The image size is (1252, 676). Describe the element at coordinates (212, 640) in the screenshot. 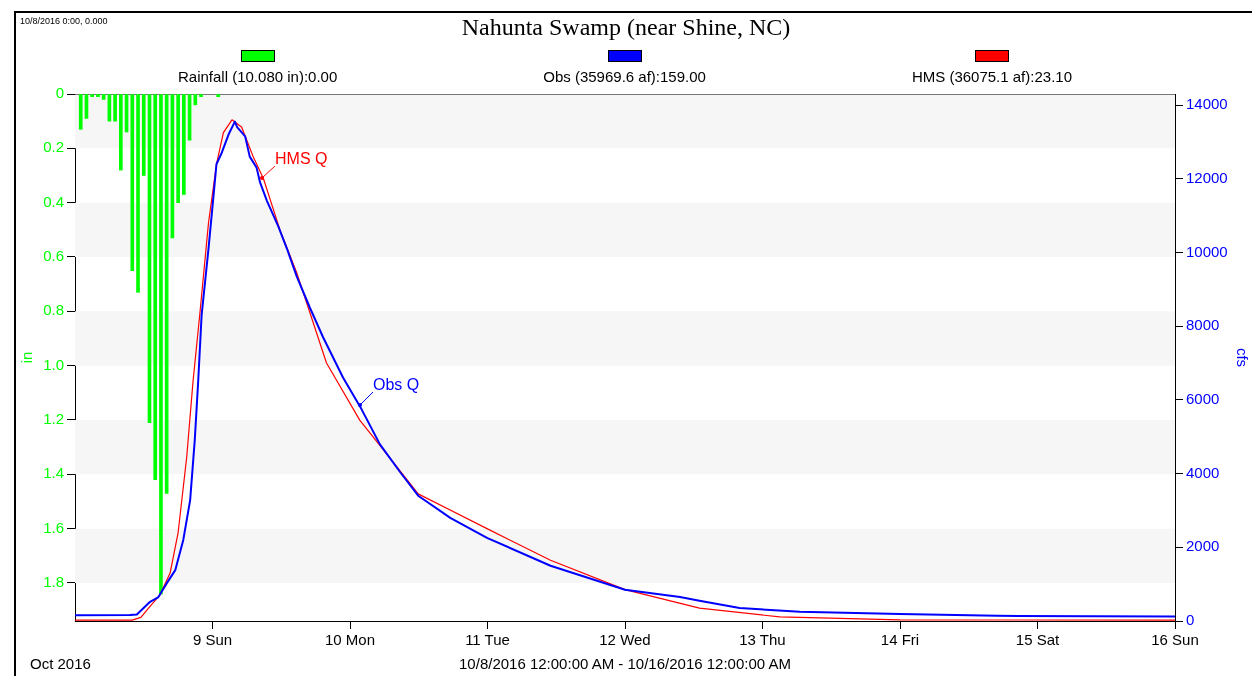

I see `x-tick-label: 9 Sun` at that location.